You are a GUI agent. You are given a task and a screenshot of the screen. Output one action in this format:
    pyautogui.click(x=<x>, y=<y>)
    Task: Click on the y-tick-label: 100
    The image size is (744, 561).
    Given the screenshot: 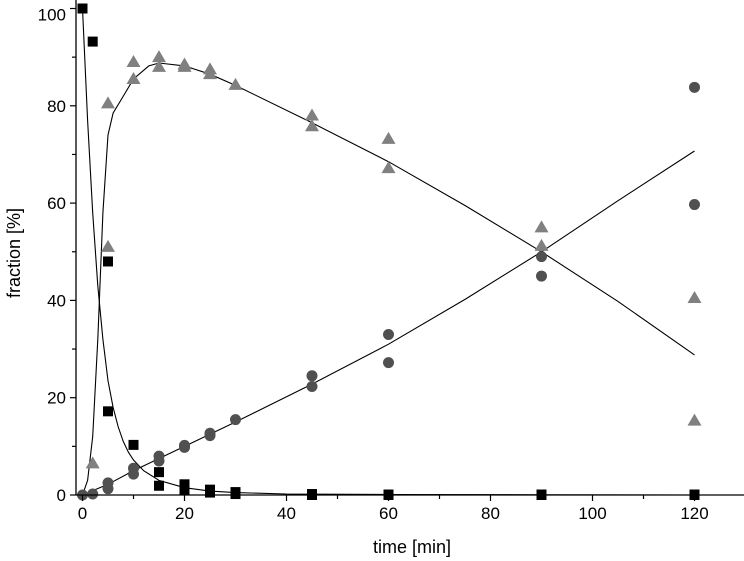 What is the action you would take?
    pyautogui.click(x=52, y=15)
    